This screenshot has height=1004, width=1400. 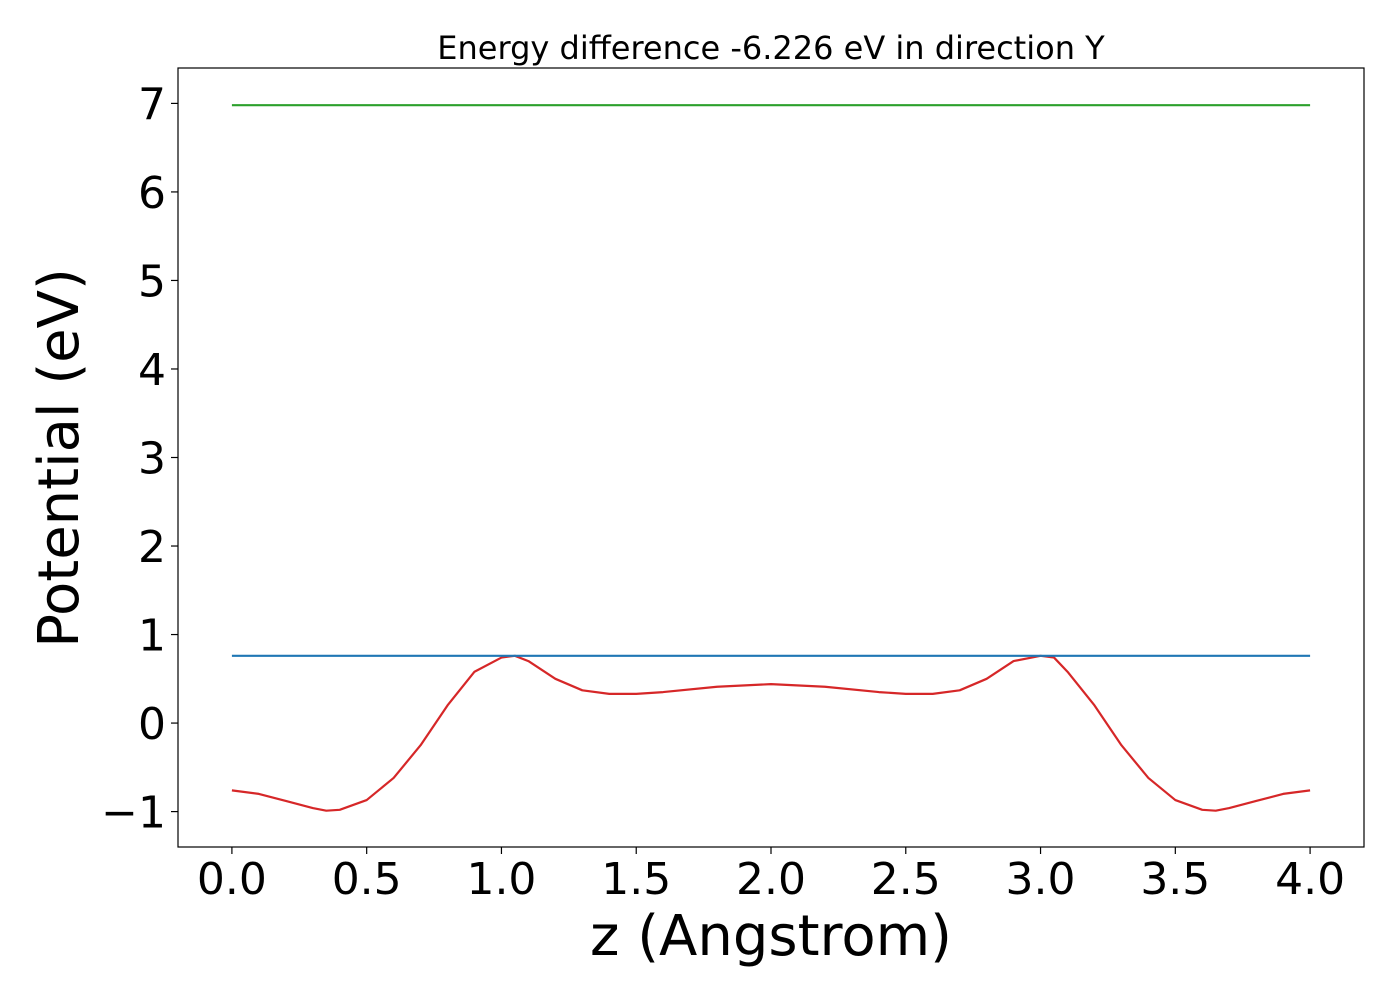 What do you see at coordinates (1310, 879) in the screenshot?
I see `x-tick-label: 4.0` at bounding box center [1310, 879].